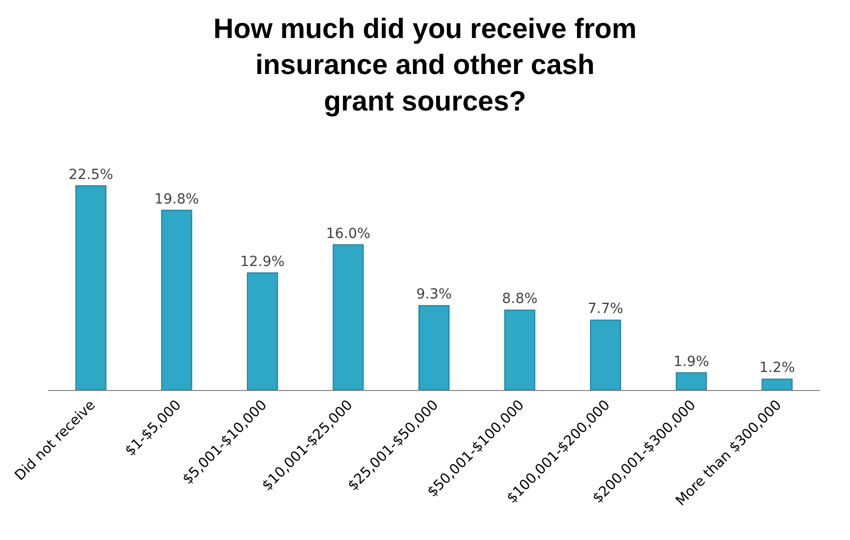 This screenshot has width=850, height=540. What do you see at coordinates (434, 294) in the screenshot?
I see `data-label: 9.3%` at bounding box center [434, 294].